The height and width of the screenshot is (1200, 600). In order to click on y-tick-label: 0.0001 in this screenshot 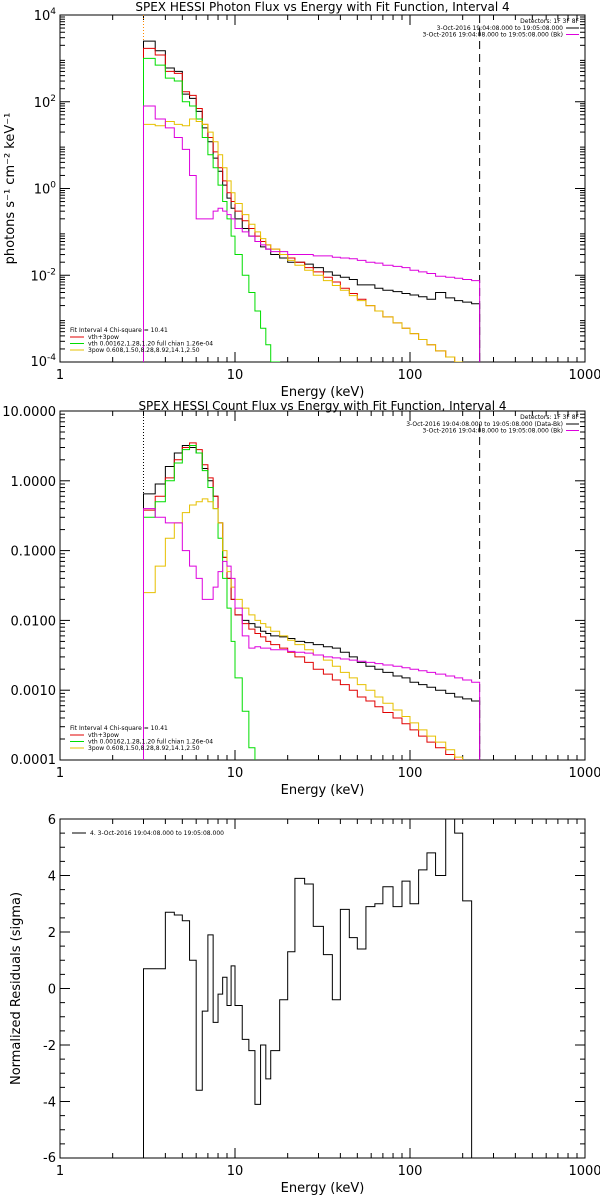, I will do `click(34, 760)`.